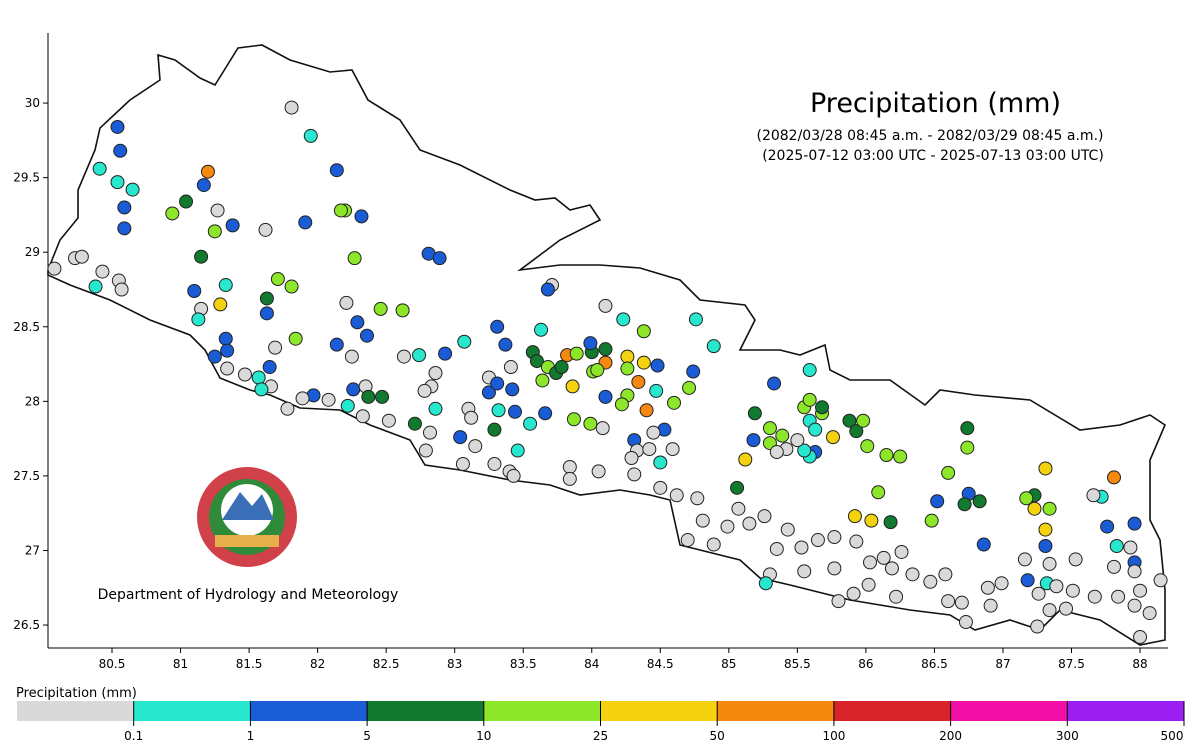  I want to click on legend-label: 50, so click(717, 736).